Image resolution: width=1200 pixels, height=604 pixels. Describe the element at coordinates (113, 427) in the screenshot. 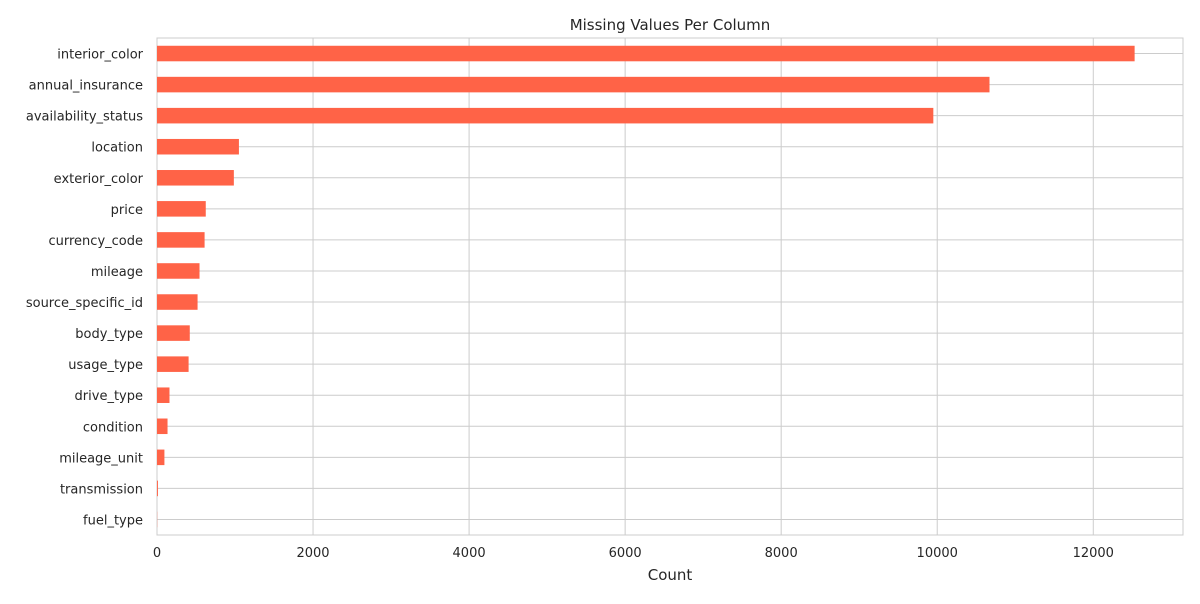

I see `y-tick-label: condition` at that location.